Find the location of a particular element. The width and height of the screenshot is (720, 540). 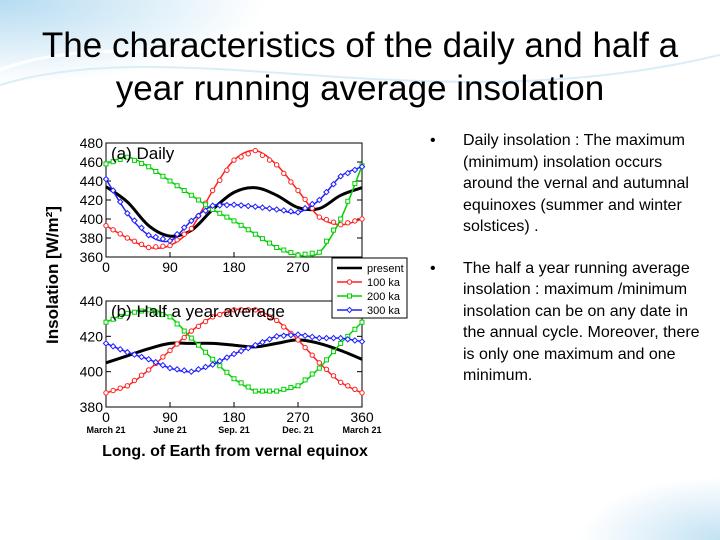

x-tick-label: 180 is located at coordinates (234, 417).